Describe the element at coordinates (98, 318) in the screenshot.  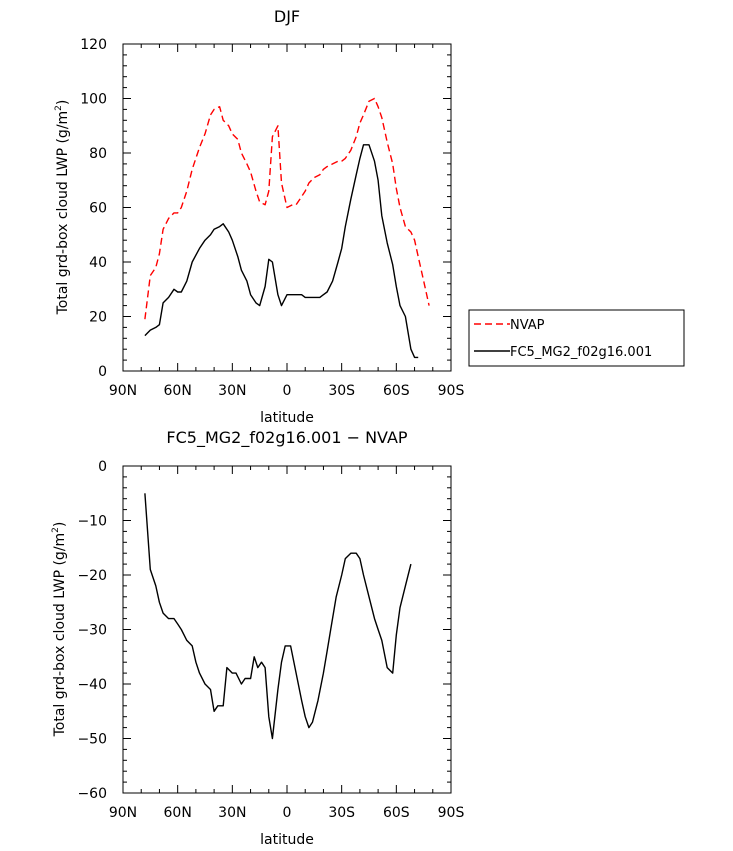
I see `y-tick-label: 20` at that location.